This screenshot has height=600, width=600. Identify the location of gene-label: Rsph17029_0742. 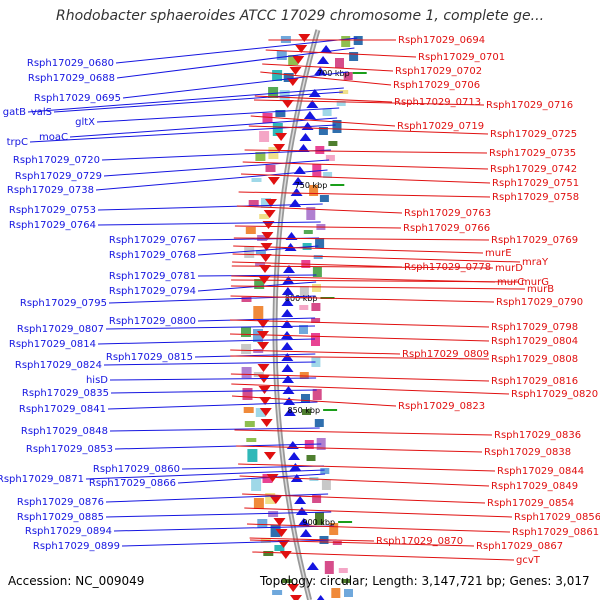
(533, 169).